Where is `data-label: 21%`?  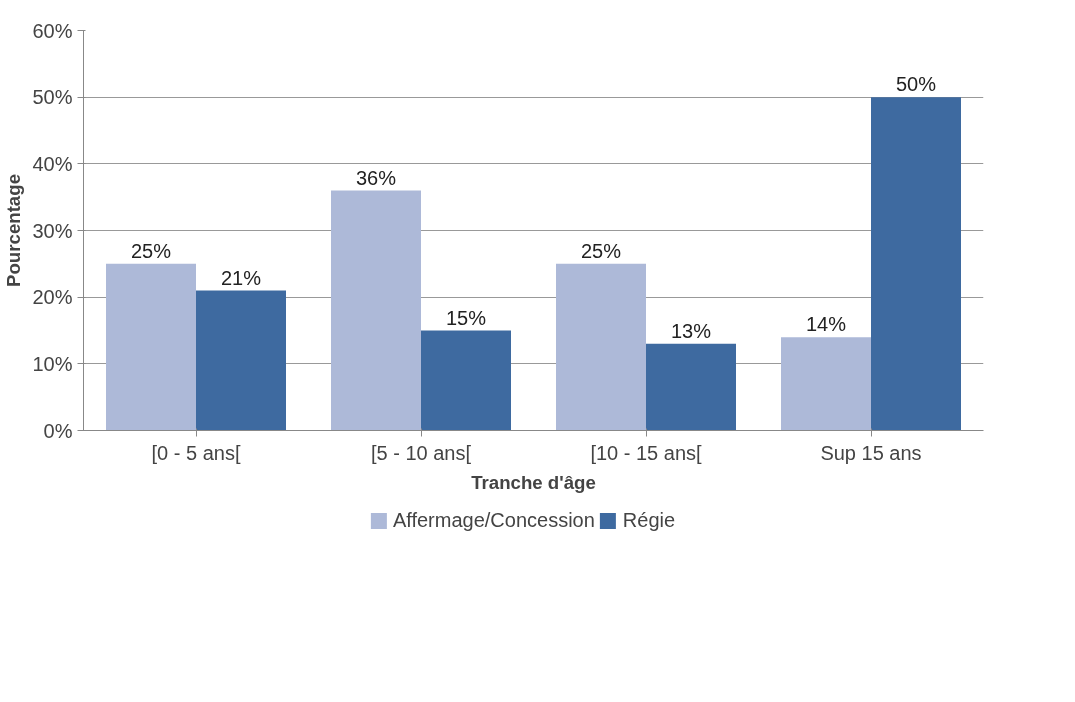 data-label: 21% is located at coordinates (241, 277).